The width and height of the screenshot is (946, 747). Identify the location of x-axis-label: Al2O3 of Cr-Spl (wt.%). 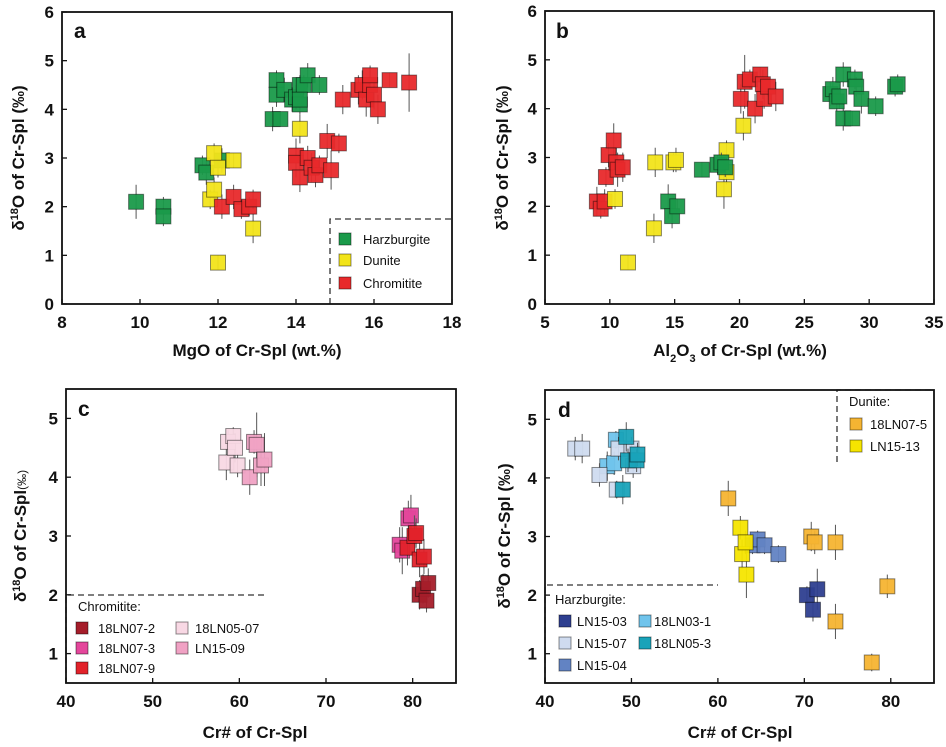
(740, 353).